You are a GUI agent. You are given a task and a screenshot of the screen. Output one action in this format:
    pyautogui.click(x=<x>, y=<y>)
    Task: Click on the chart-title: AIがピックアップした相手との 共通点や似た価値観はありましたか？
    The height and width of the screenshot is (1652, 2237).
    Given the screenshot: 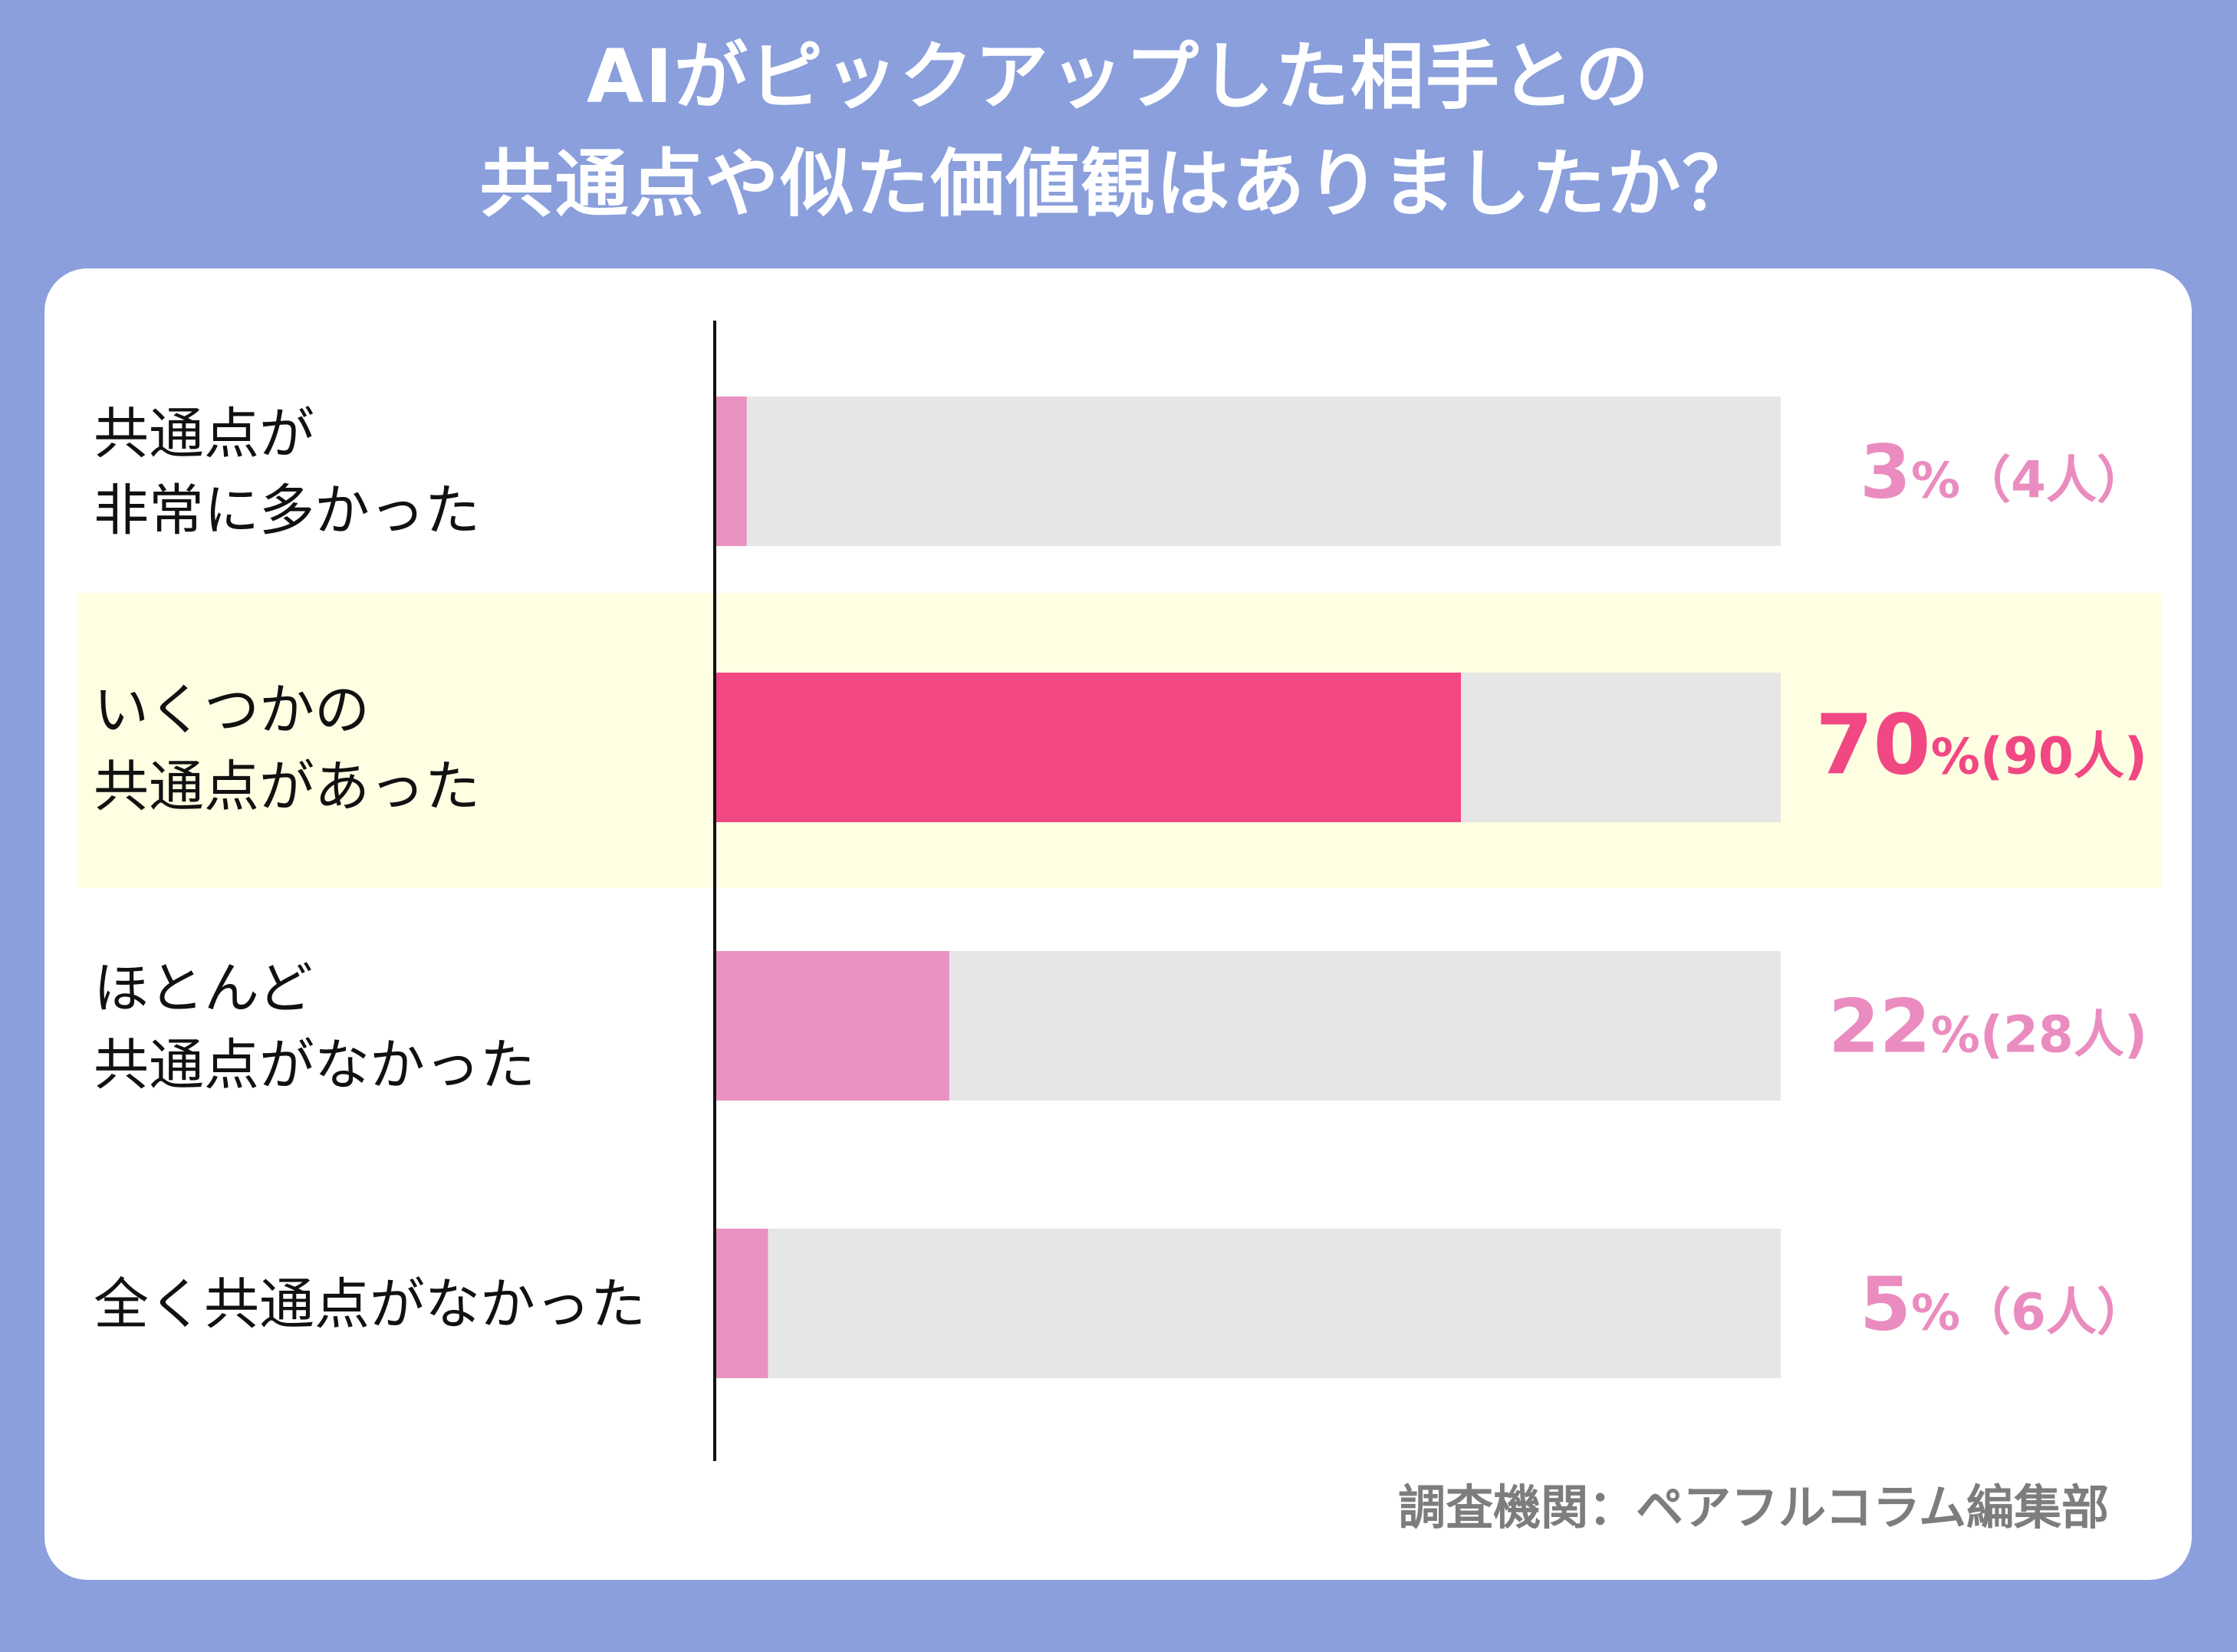 What is the action you would take?
    pyautogui.click(x=1118, y=130)
    